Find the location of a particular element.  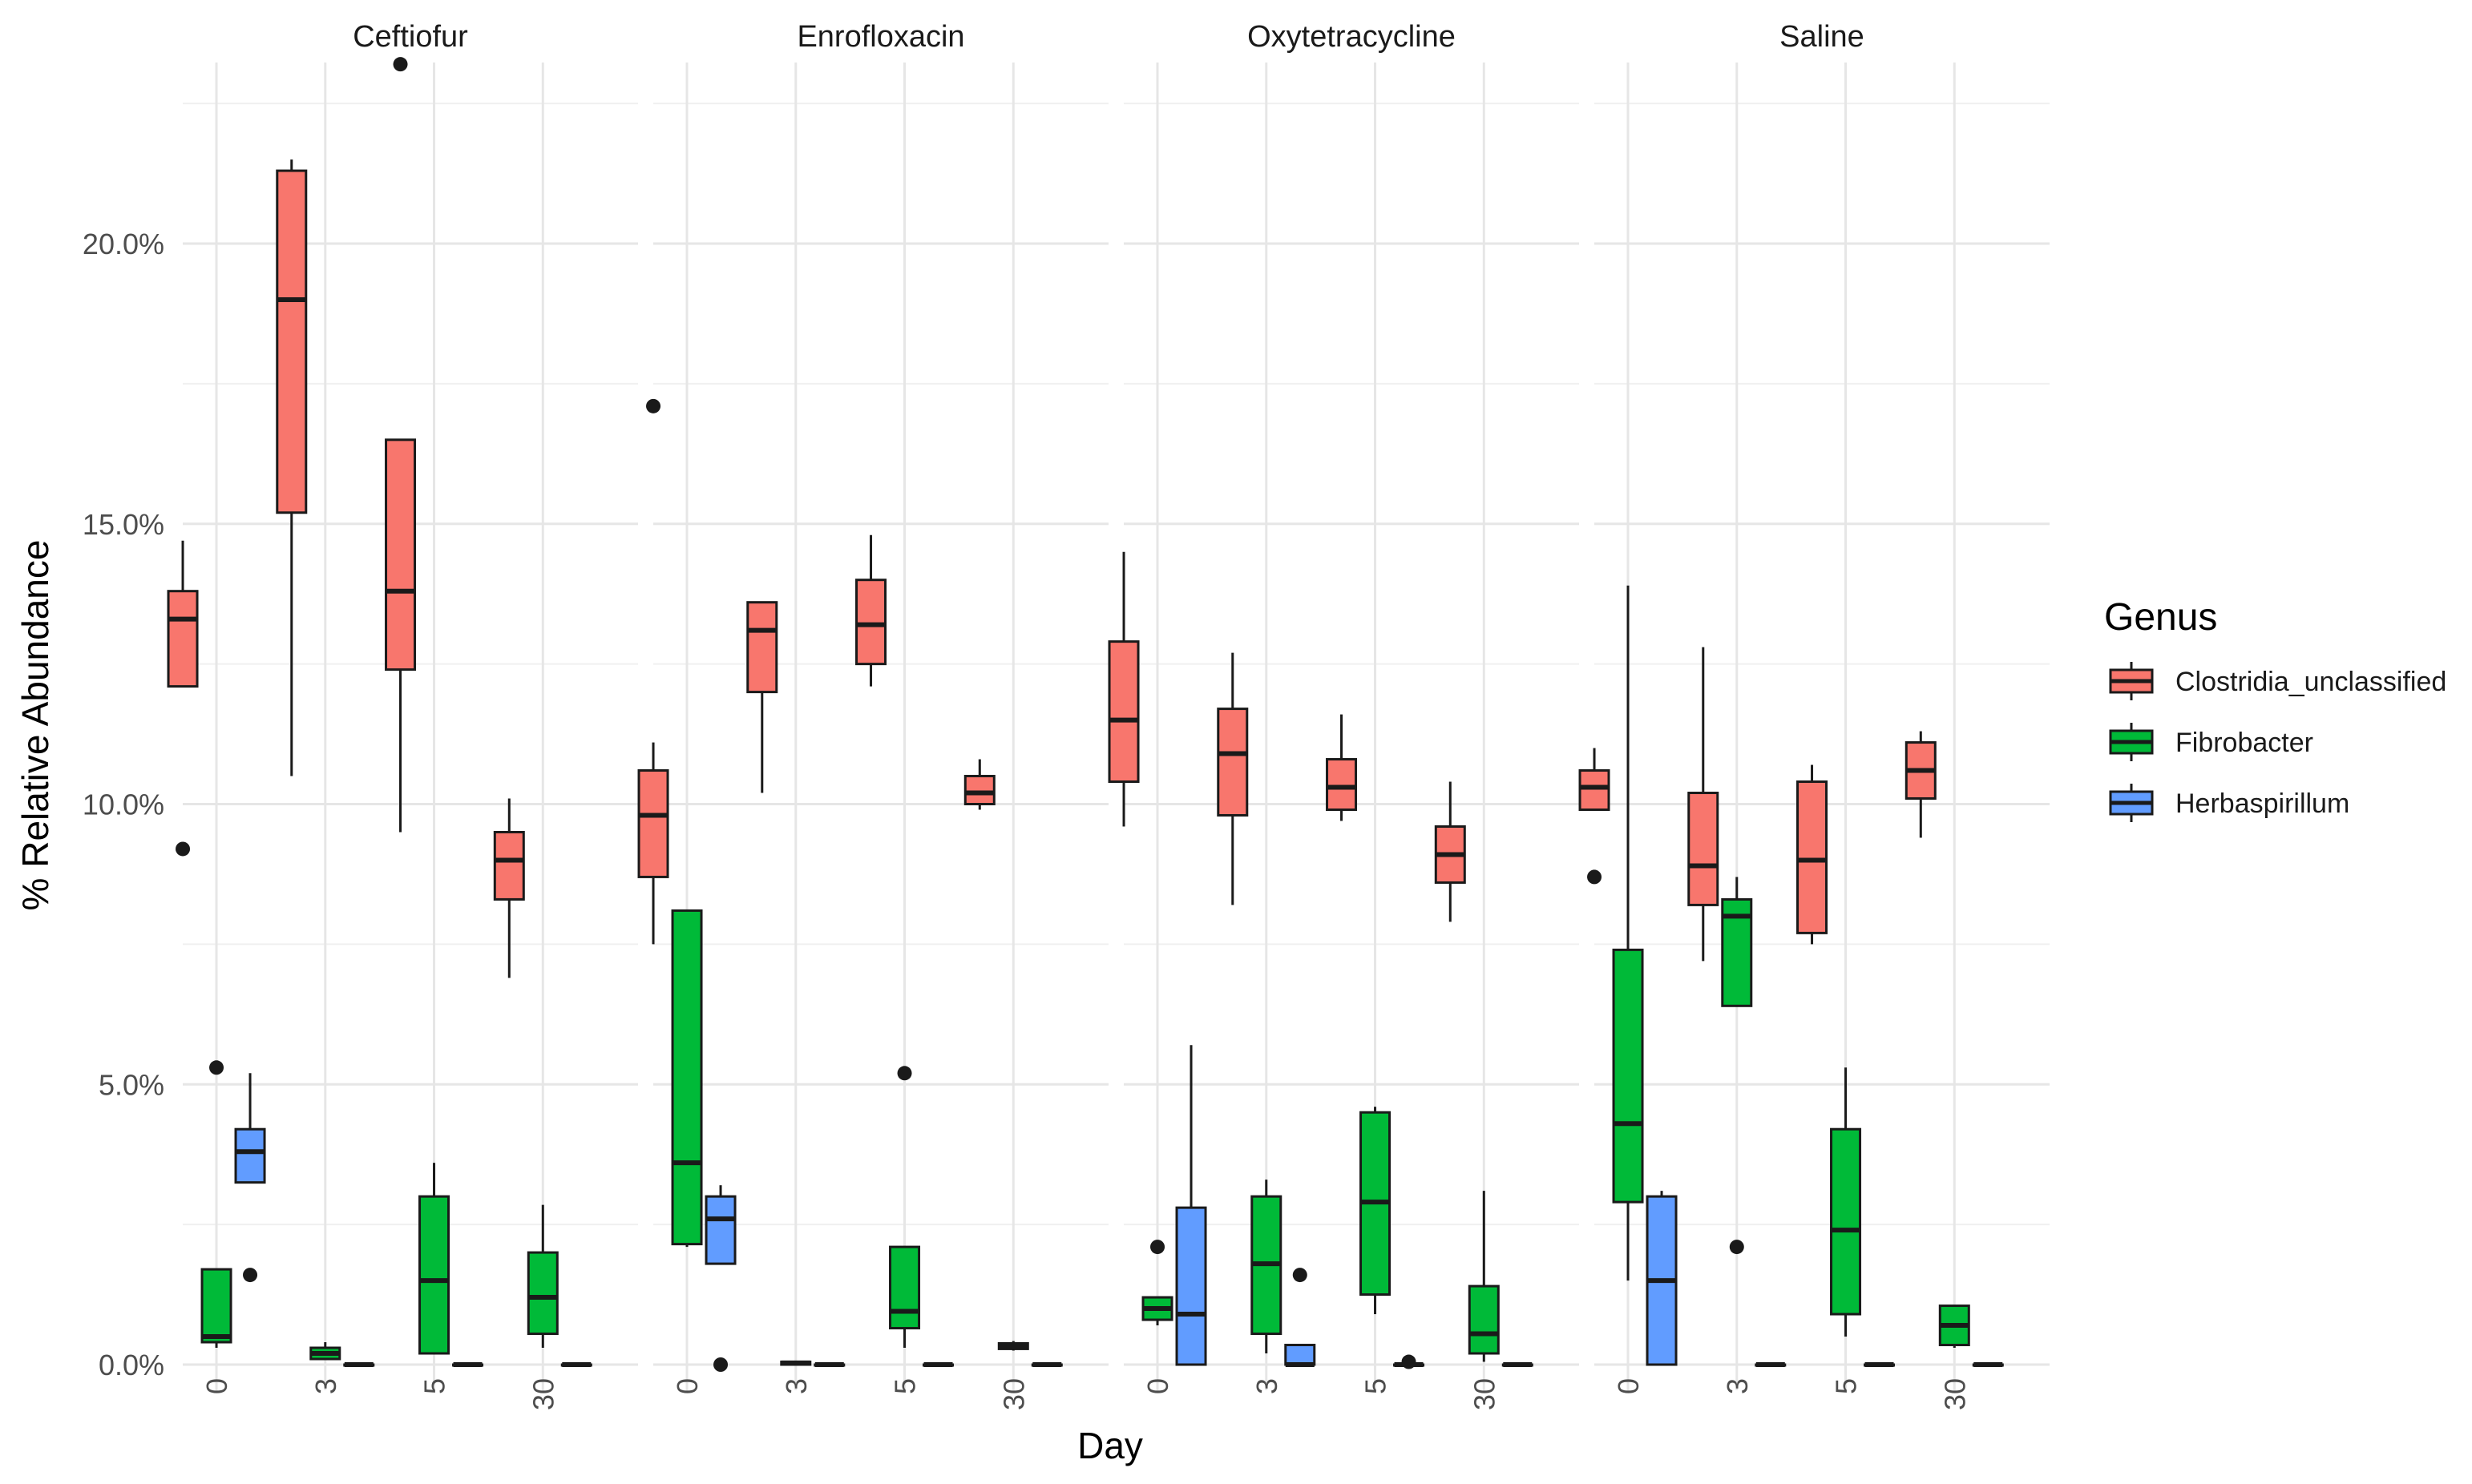

facet-title: Enrofloxacin is located at coordinates (880, 37).